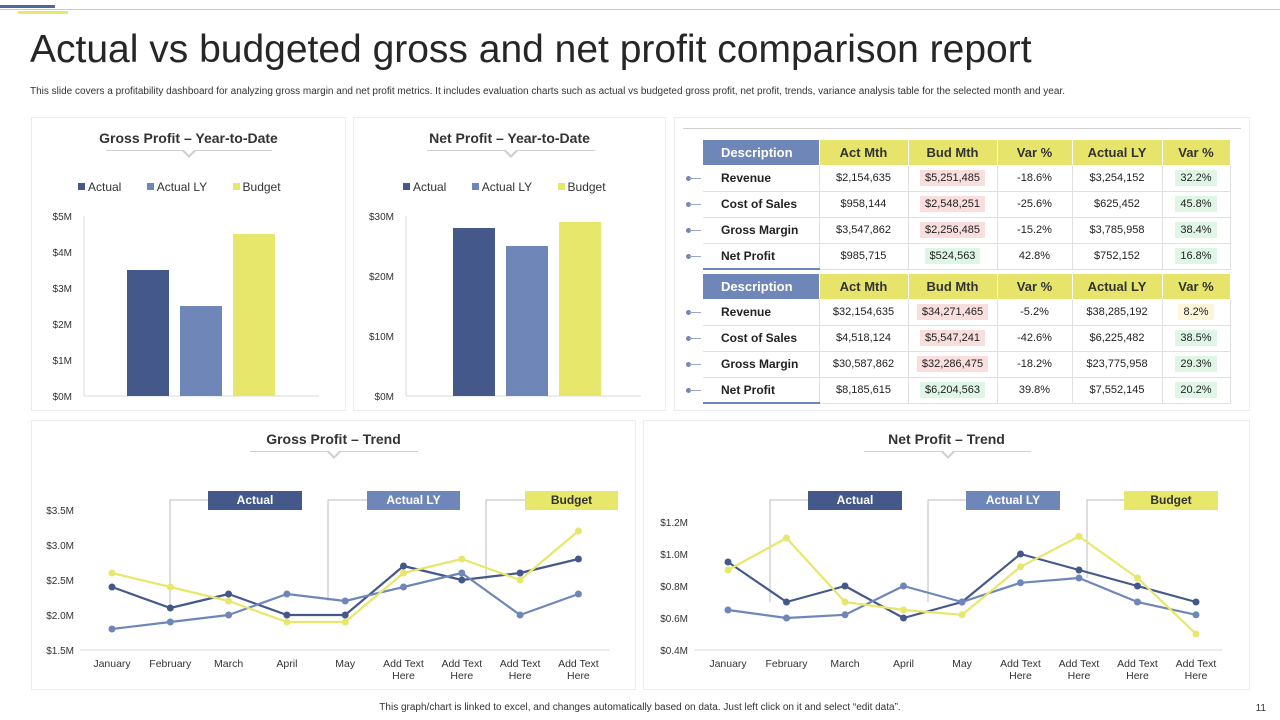 The height and width of the screenshot is (720, 1280). Describe the element at coordinates (786, 664) in the screenshot. I see `x-tick-label: February` at that location.